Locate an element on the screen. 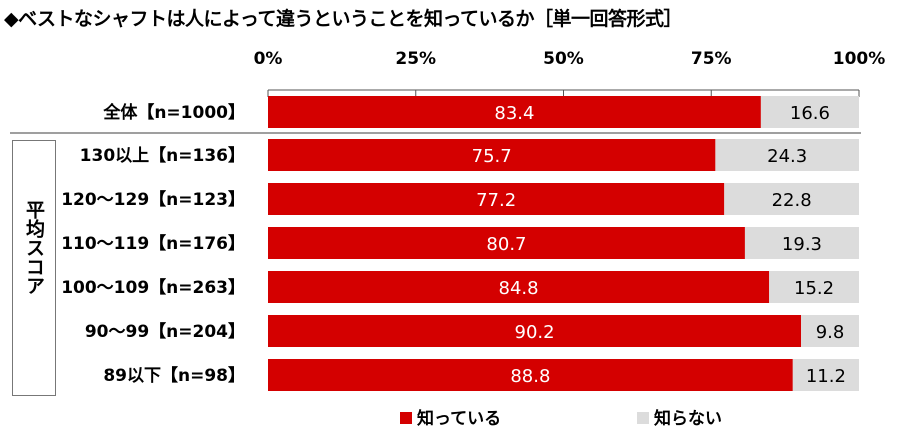 This screenshot has height=437, width=900. data-label: 19.3 is located at coordinates (802, 244).